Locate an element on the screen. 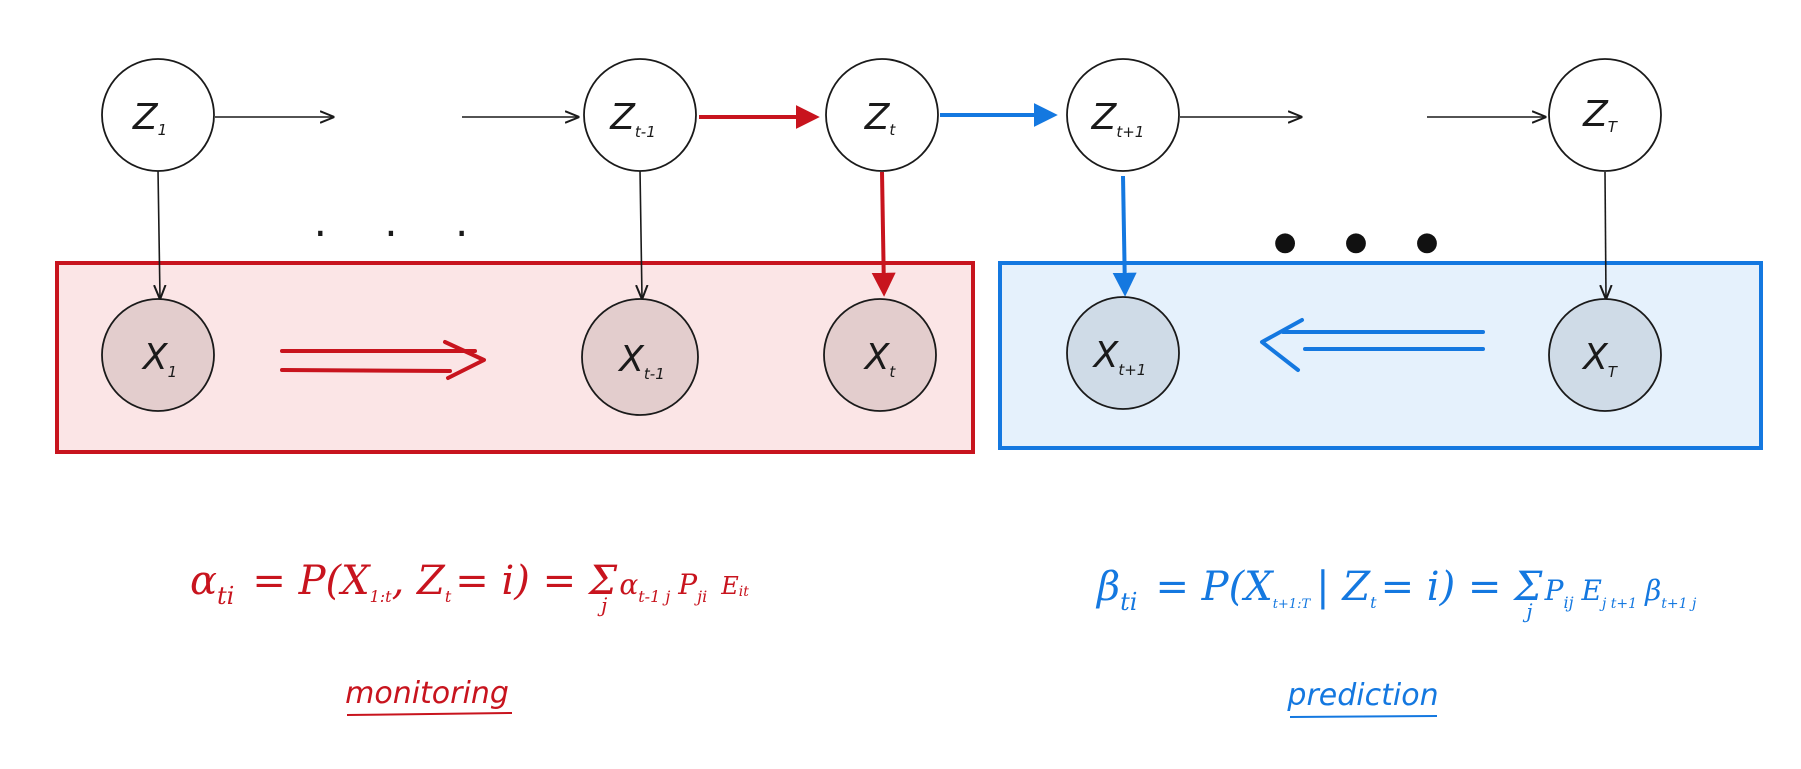  latent-node-z1: Z1 is located at coordinates (158, 115).